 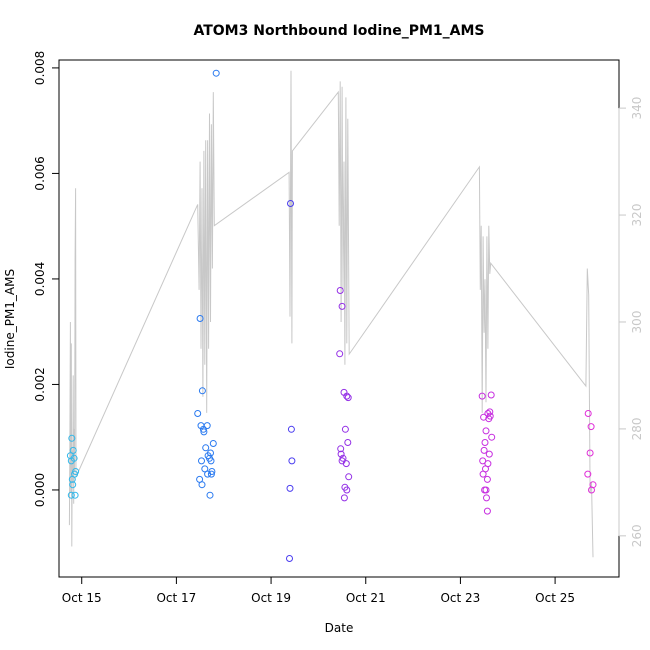 I want to click on x-tick-label: Oct 17, so click(x=176, y=598).